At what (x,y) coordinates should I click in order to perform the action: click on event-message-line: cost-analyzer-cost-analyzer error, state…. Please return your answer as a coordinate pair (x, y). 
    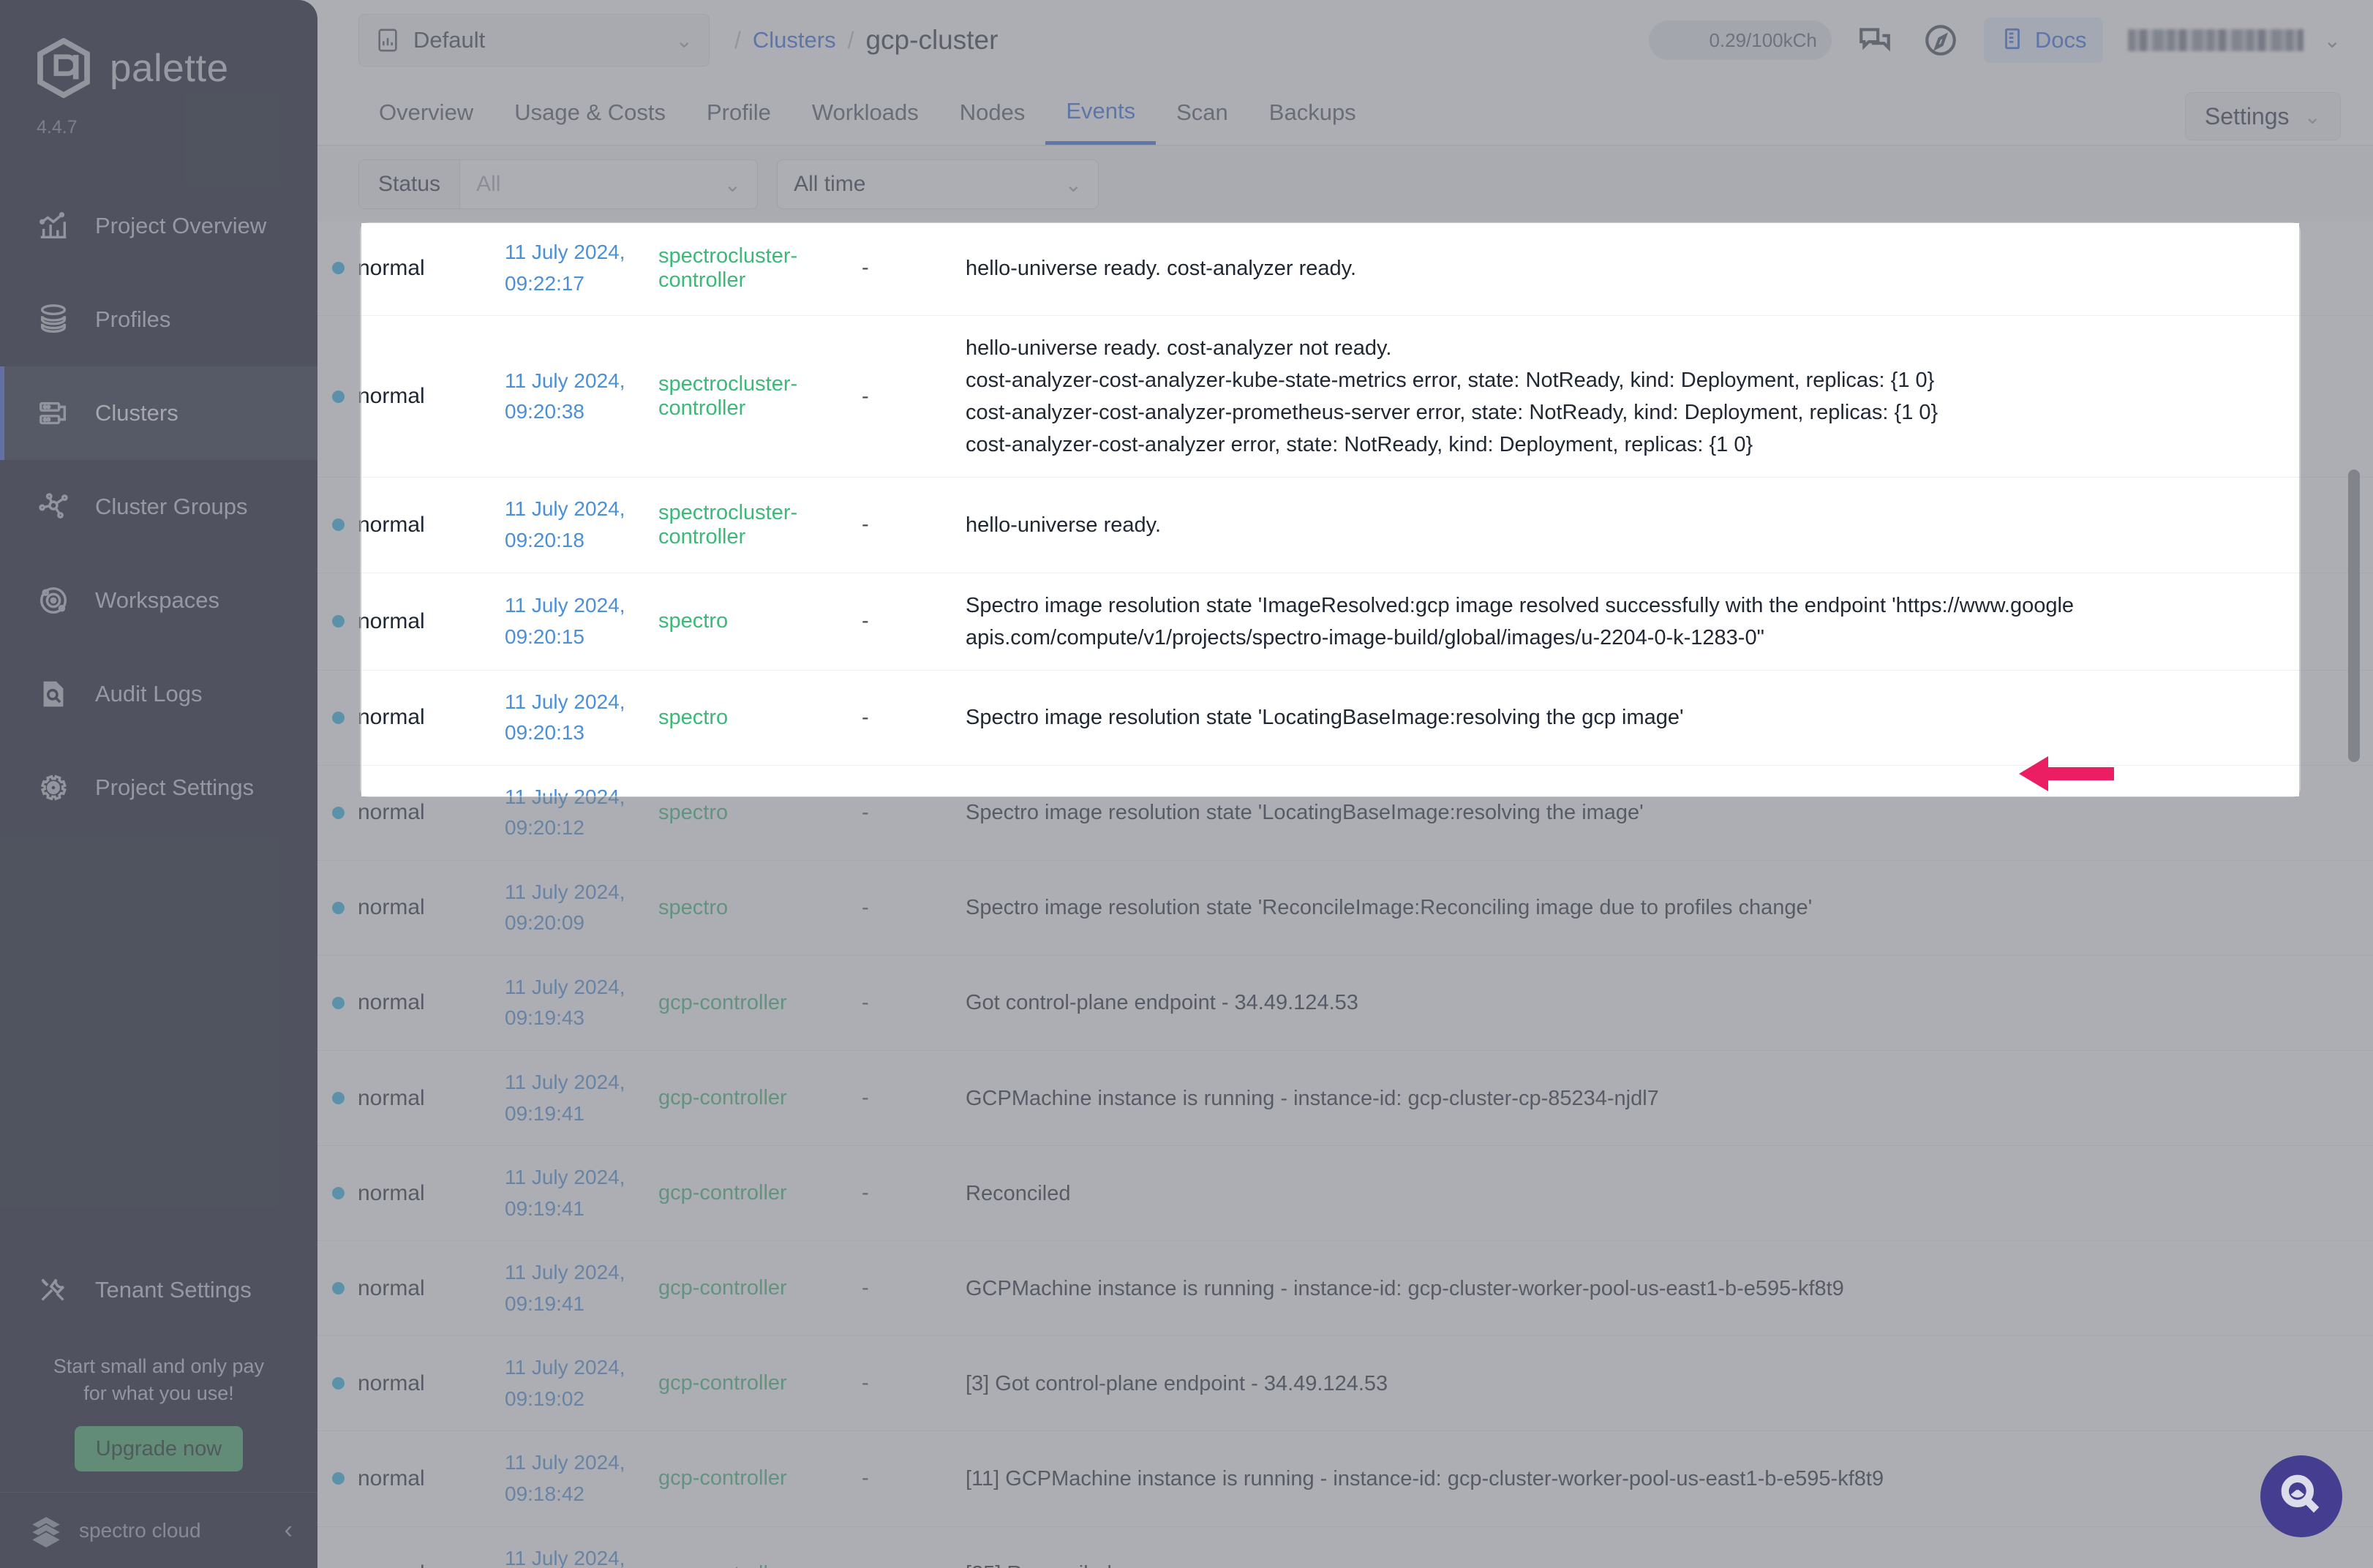
    Looking at the image, I should click on (1360, 445).